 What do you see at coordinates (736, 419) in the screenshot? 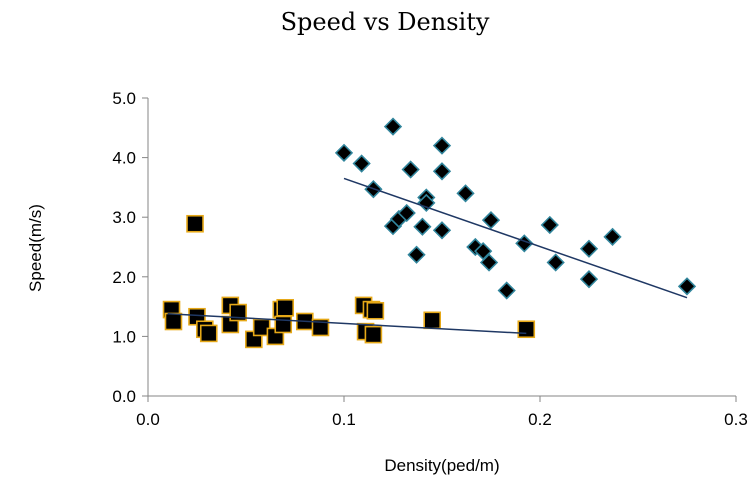
I see `x-tick-label: 0.3` at bounding box center [736, 419].